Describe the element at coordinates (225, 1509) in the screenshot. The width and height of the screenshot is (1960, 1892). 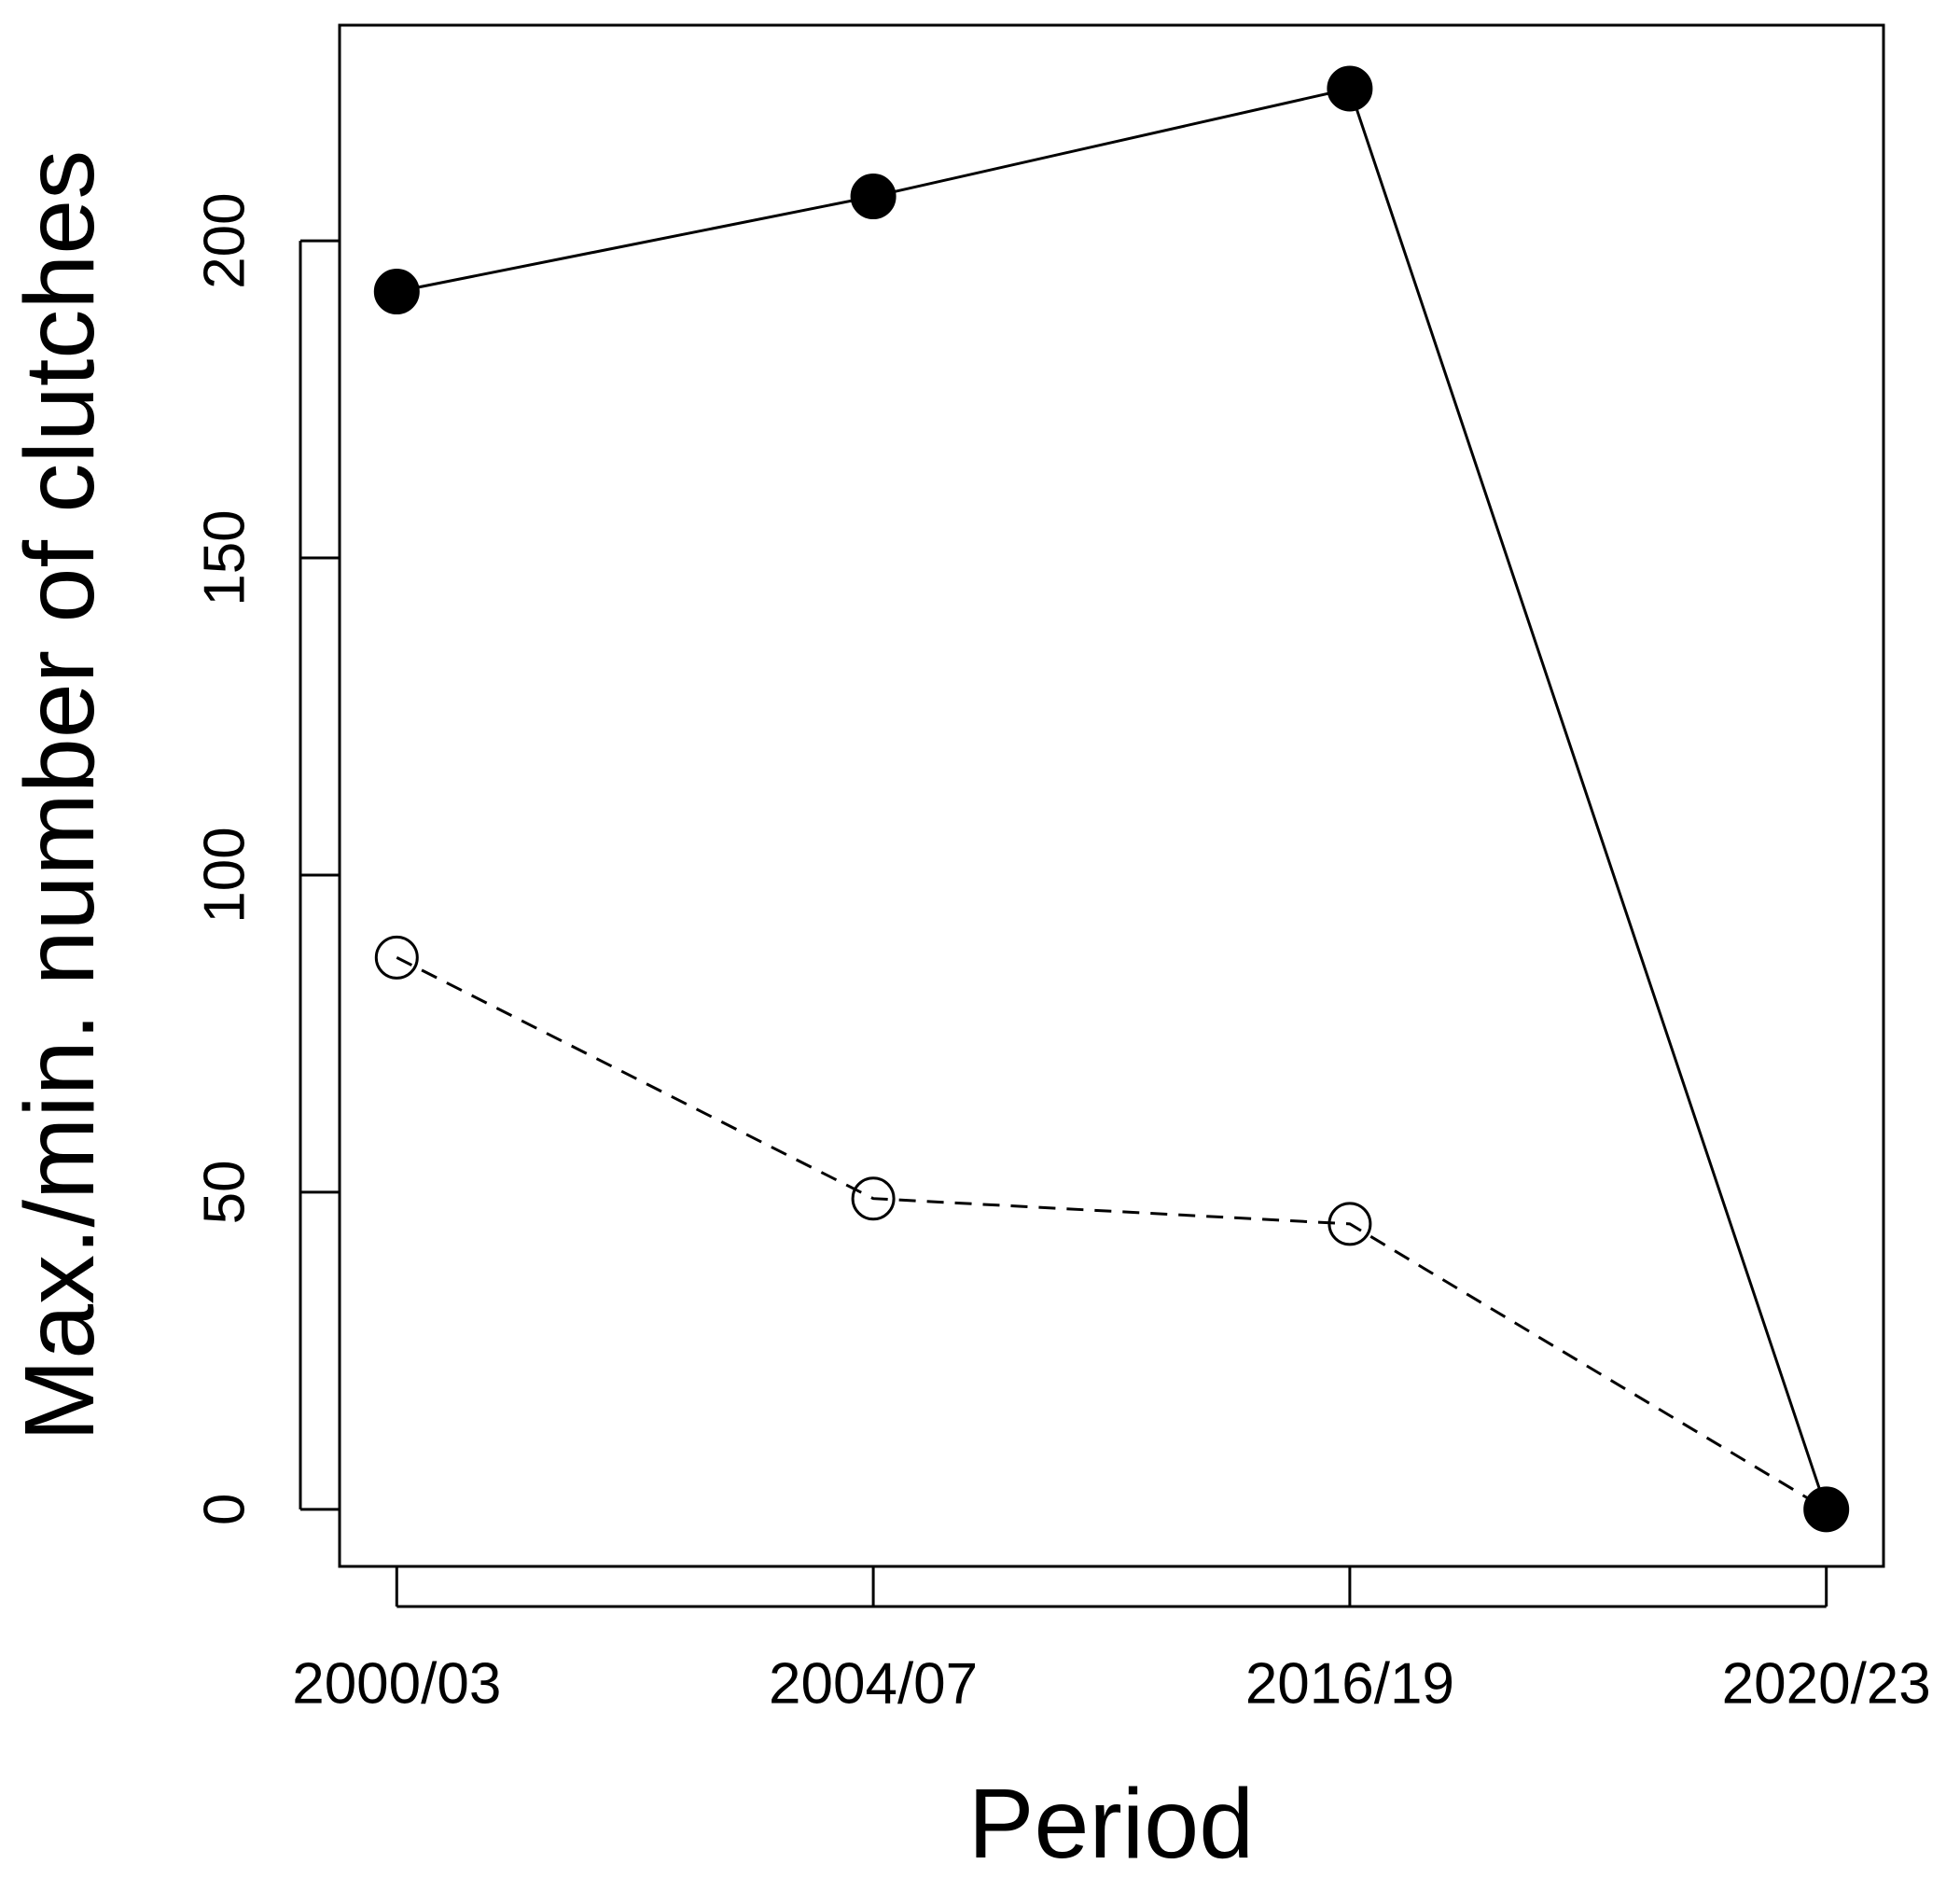
I see `y-tick-label: 0` at that location.